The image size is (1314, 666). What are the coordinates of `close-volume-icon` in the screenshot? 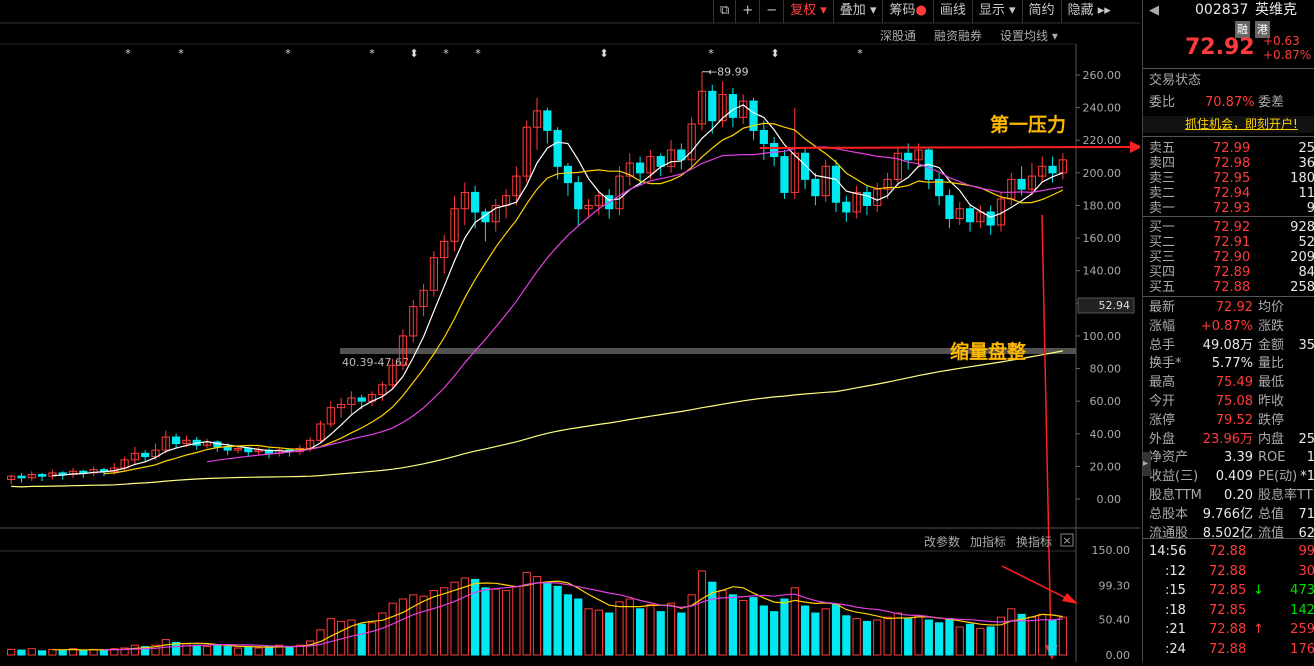 It's located at (1067, 540).